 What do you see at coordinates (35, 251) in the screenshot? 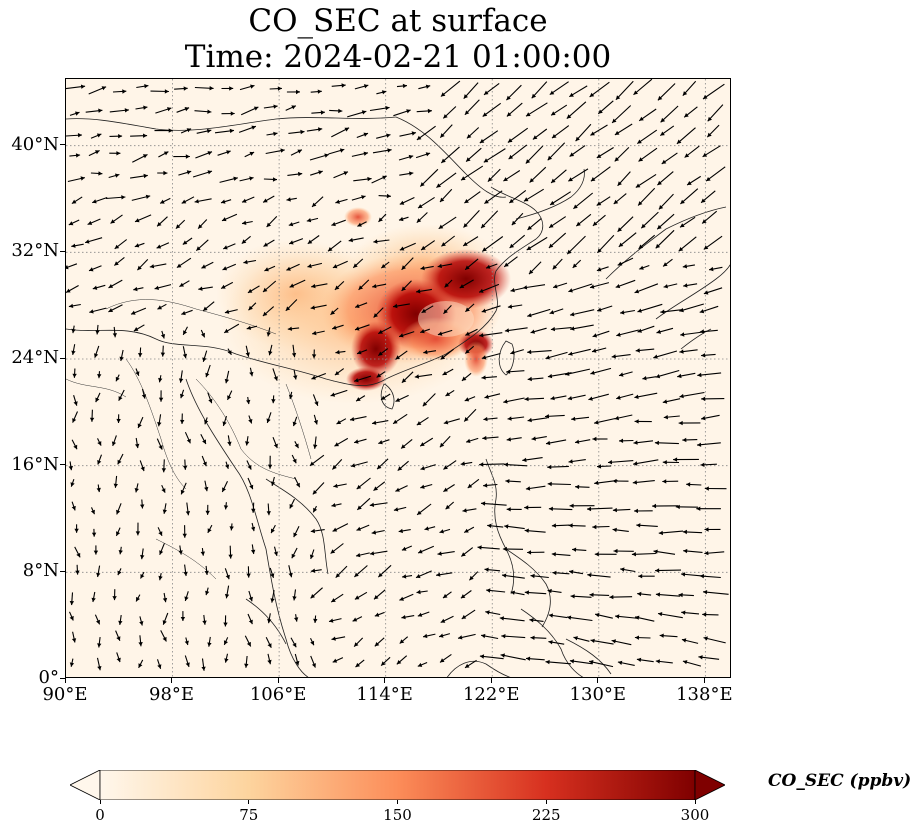
I see `y-tick-label: 32°N` at bounding box center [35, 251].